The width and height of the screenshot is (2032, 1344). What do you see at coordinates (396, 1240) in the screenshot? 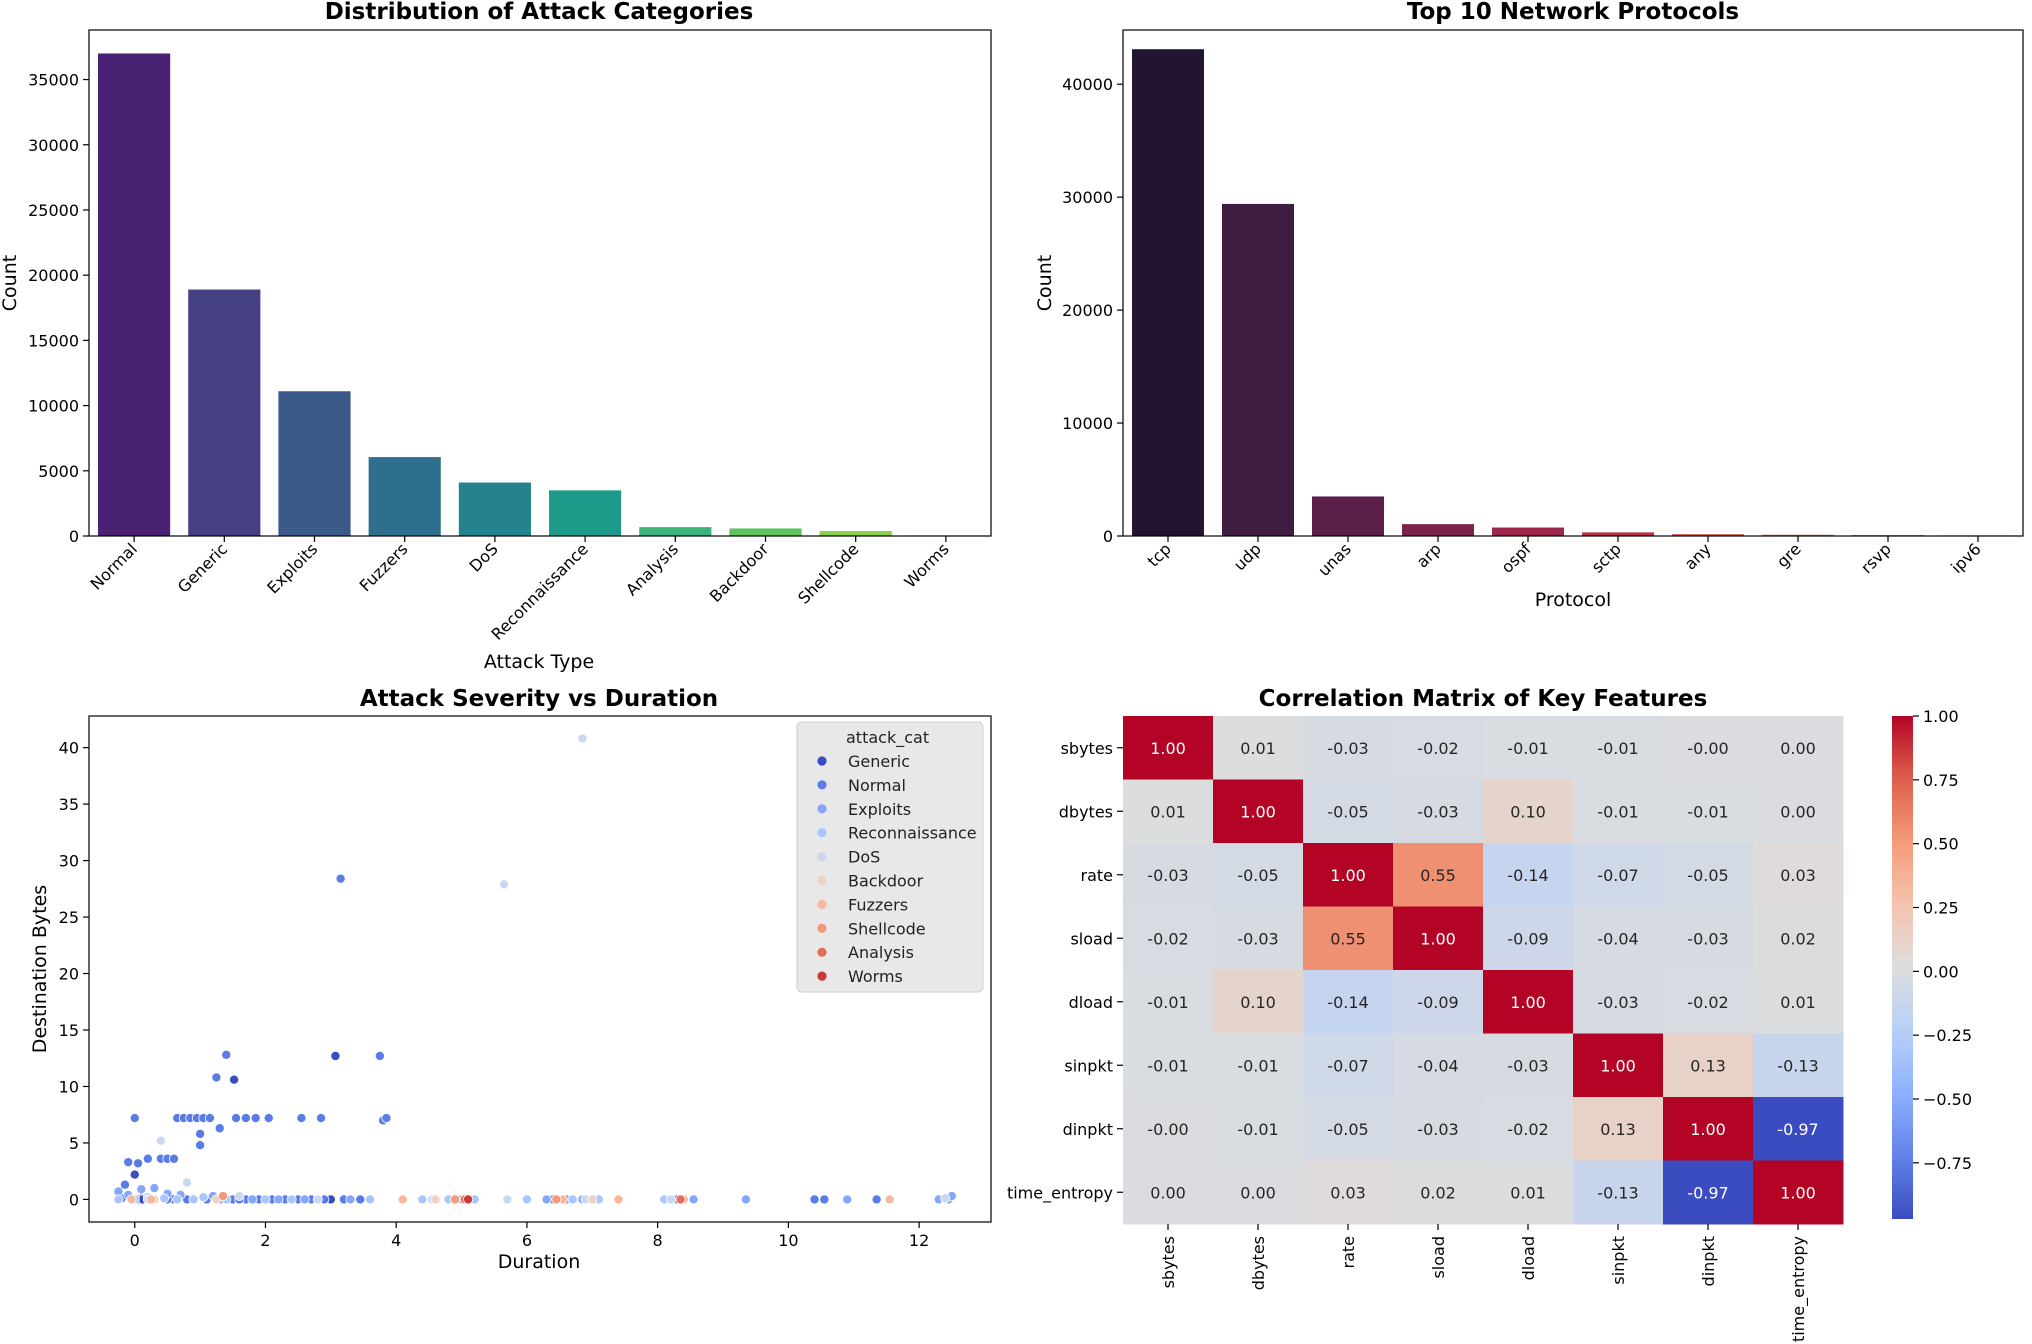
I see `x-tick-label: 4` at bounding box center [396, 1240].